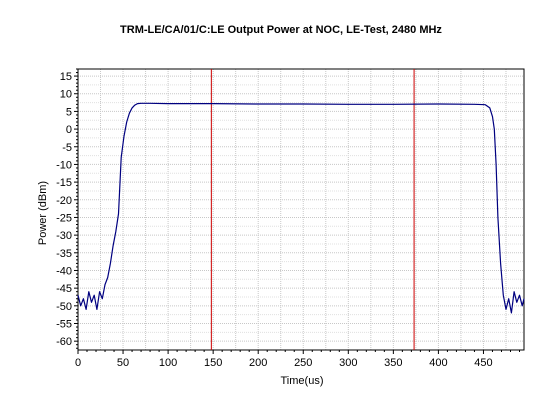  What do you see at coordinates (64, 254) in the screenshot?
I see `y-tick-label: -35` at bounding box center [64, 254].